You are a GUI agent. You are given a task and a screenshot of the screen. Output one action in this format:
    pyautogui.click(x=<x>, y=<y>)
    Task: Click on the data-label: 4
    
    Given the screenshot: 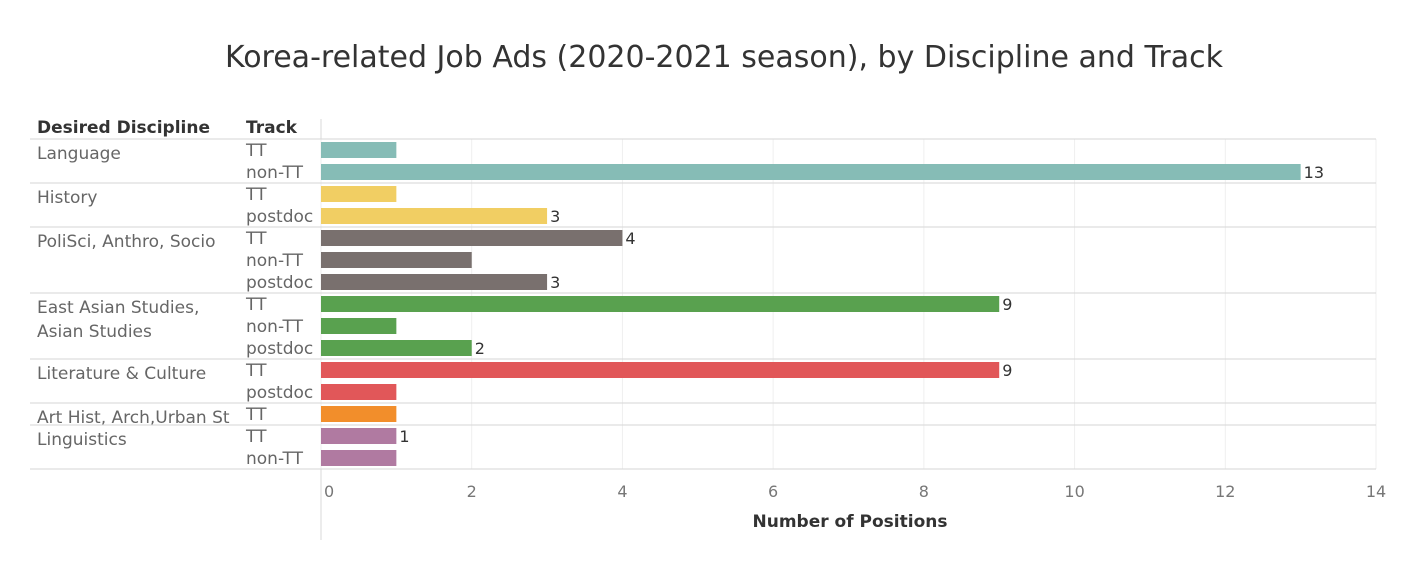 What is the action you would take?
    pyautogui.click(x=630, y=238)
    